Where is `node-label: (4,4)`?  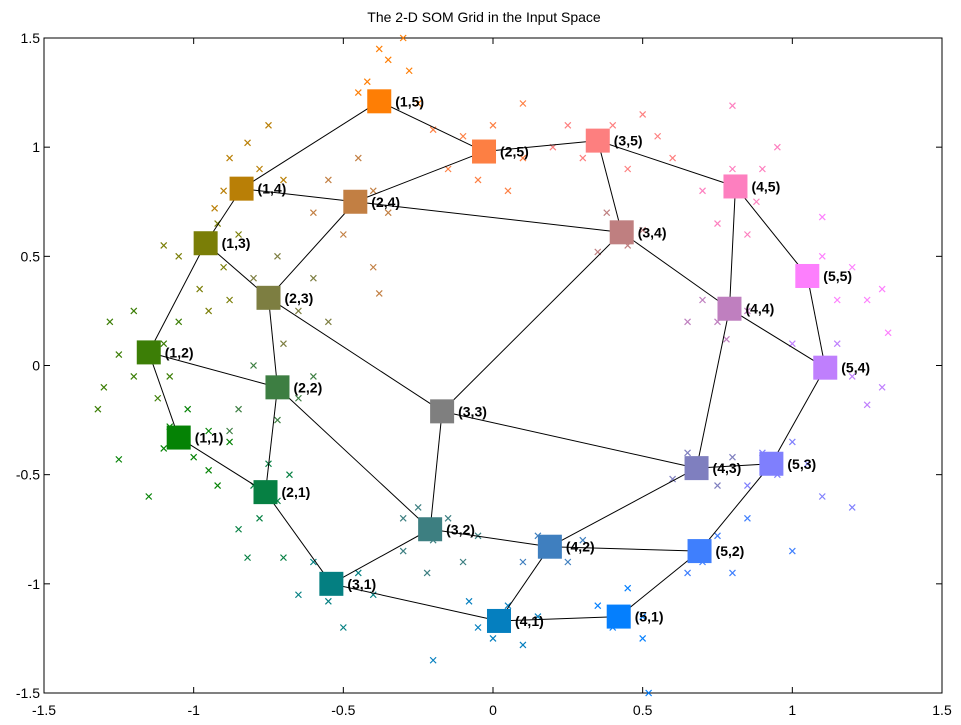
node-label: (4,4) is located at coordinates (759, 309).